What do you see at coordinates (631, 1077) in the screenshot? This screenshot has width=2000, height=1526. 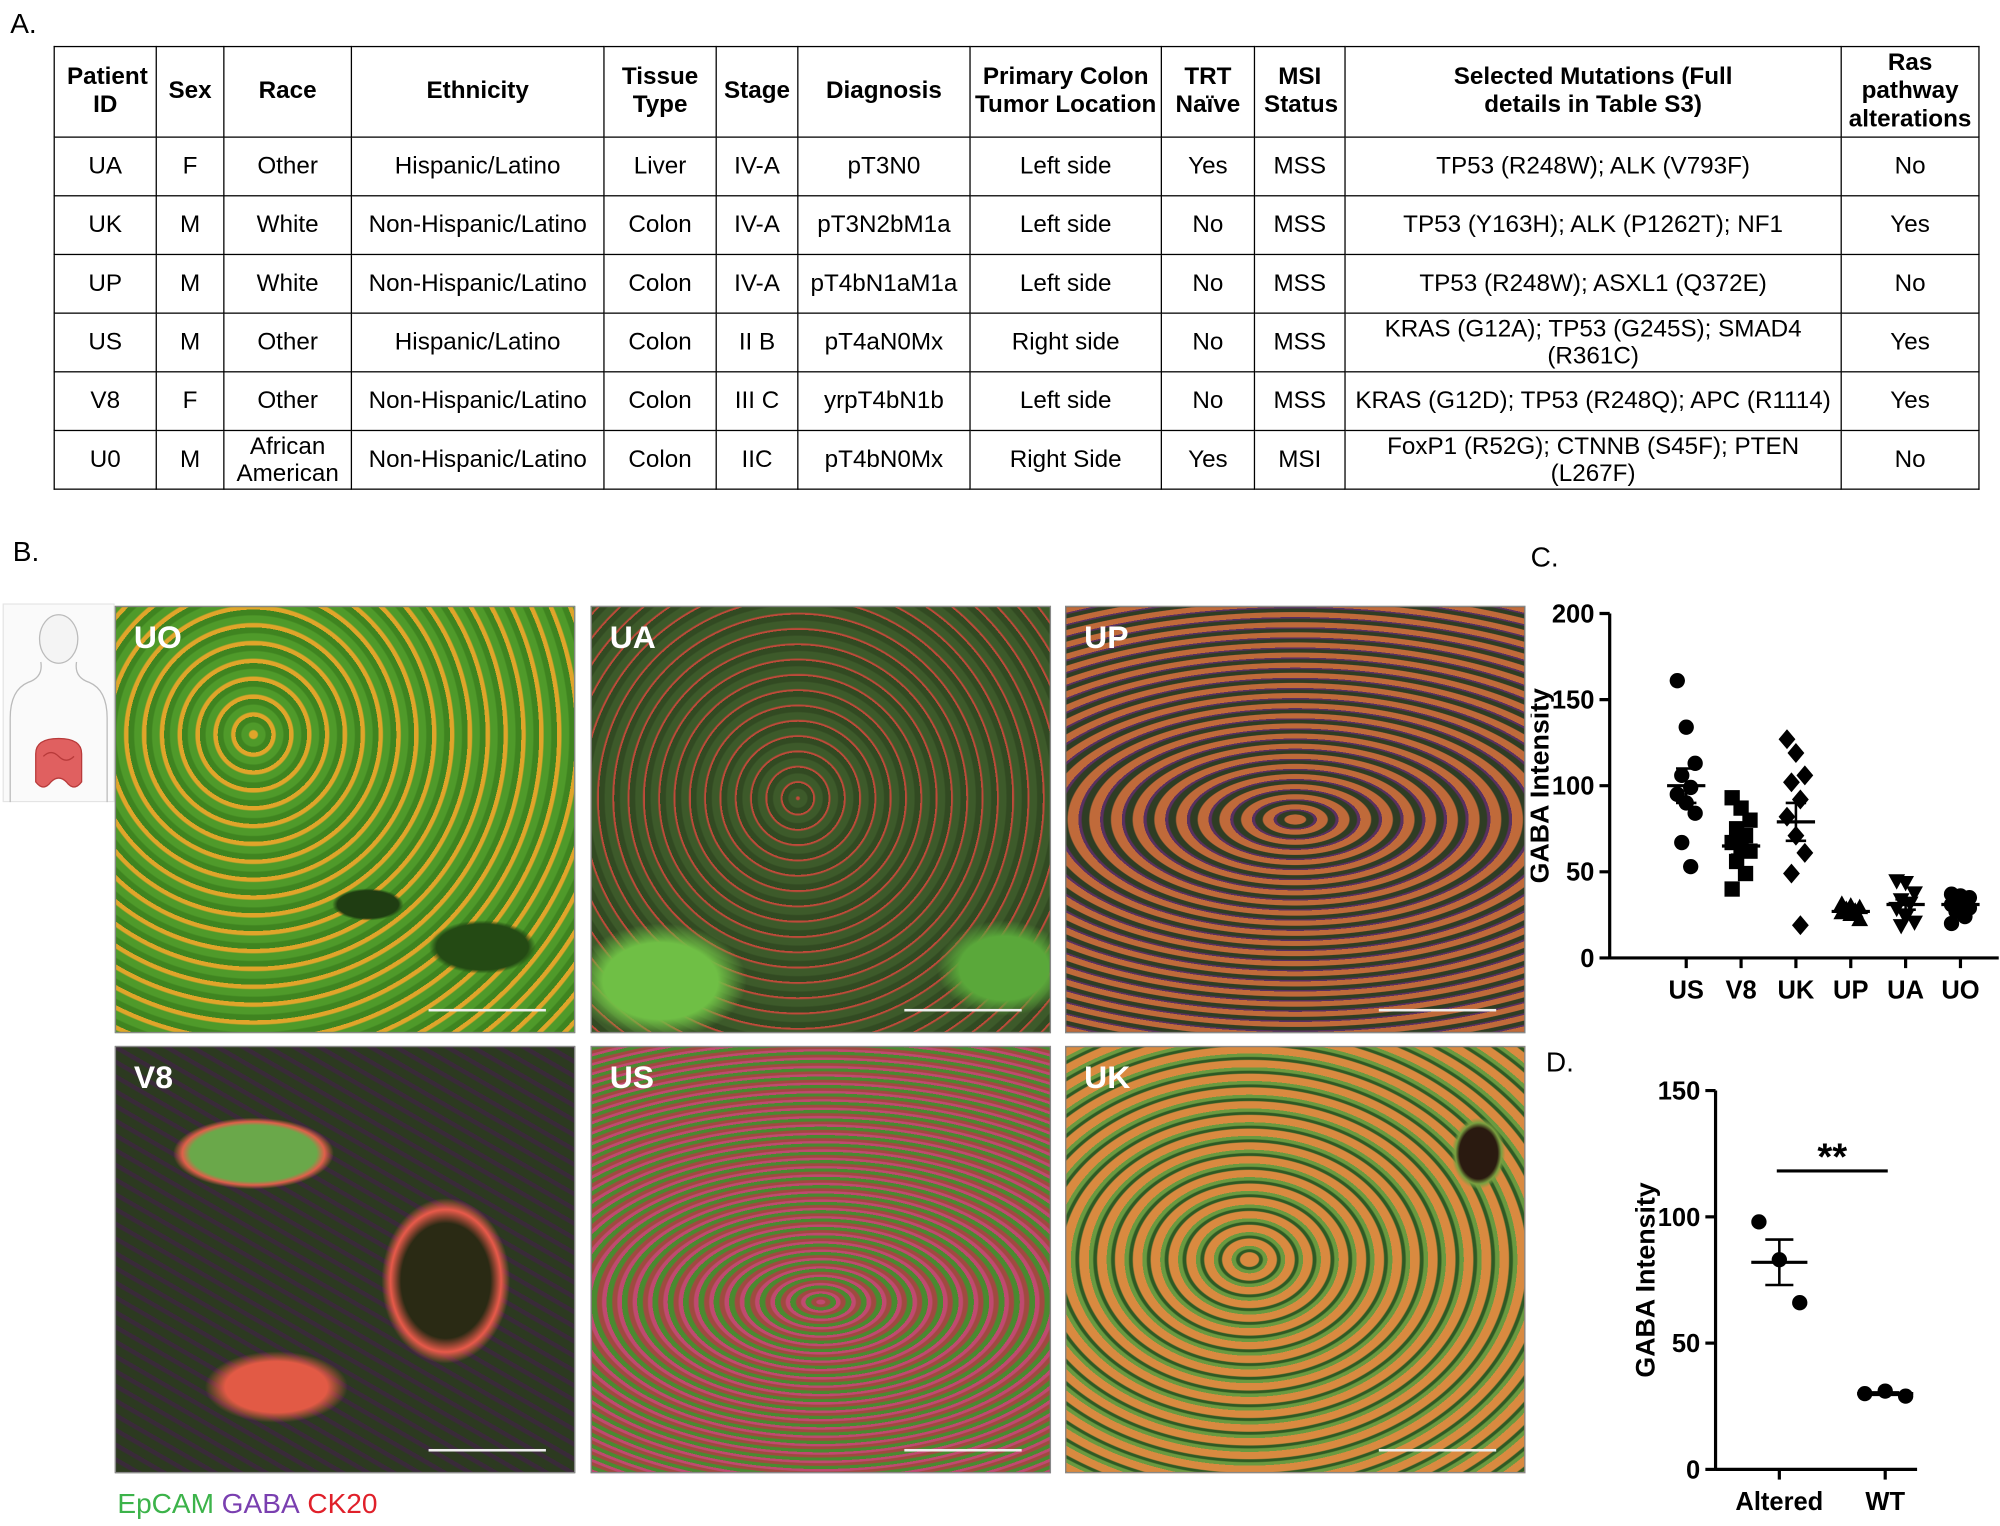 I see `micrograph-label: US` at bounding box center [631, 1077].